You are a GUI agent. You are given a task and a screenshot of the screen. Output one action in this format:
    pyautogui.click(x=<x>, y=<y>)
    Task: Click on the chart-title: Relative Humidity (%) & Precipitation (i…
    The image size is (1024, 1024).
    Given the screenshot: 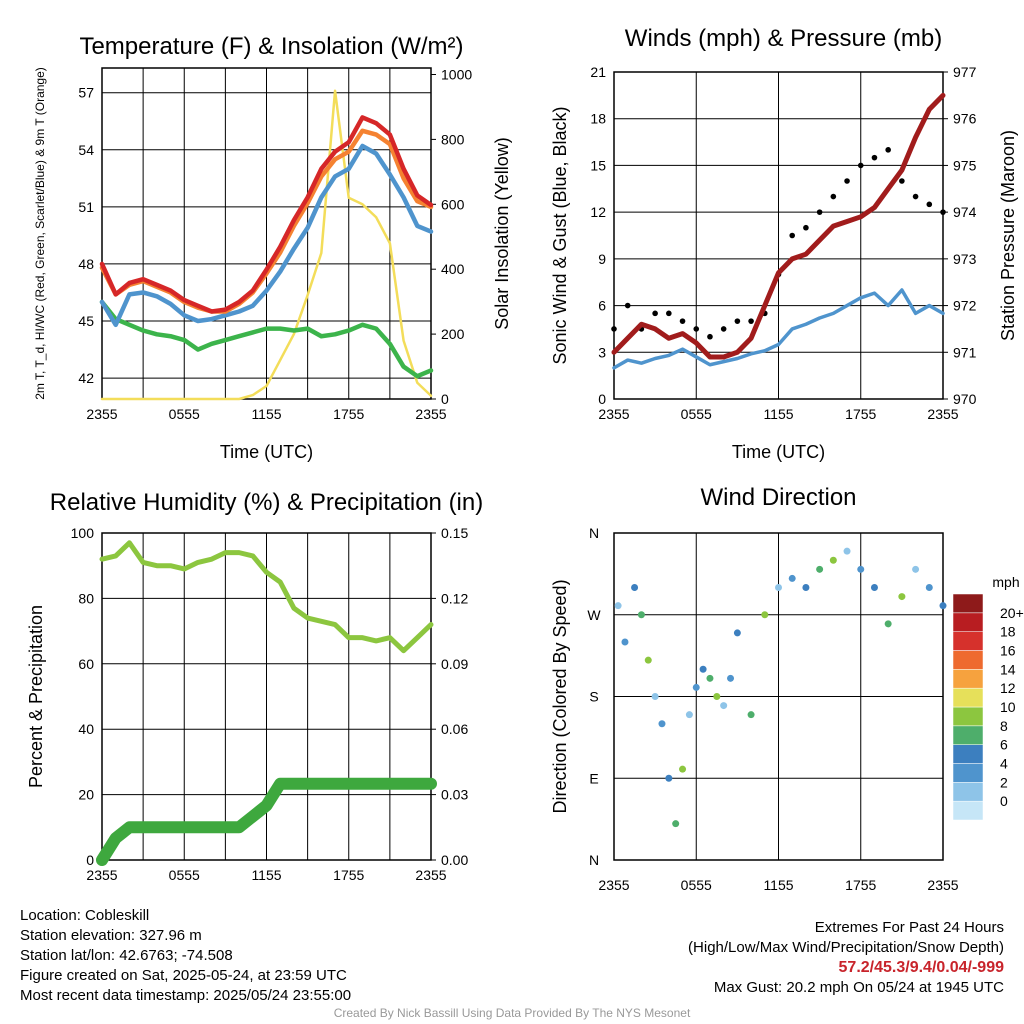 What is the action you would take?
    pyautogui.click(x=266, y=502)
    